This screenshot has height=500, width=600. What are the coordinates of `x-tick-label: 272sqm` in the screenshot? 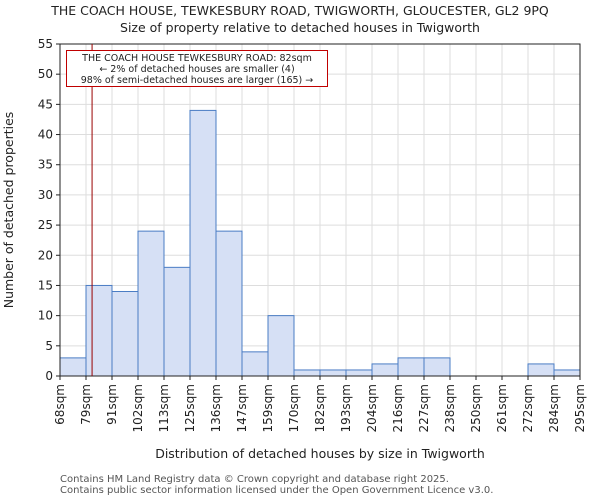 It's located at (528, 408).